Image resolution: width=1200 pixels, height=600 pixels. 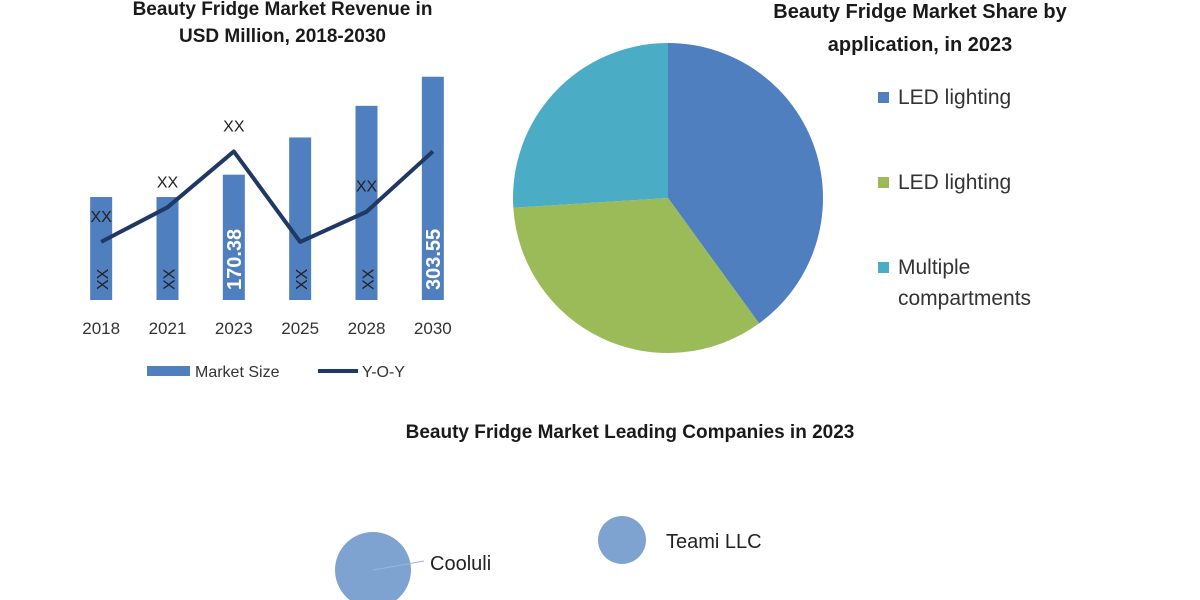 What do you see at coordinates (367, 328) in the screenshot?
I see `x-tick-label: 2028` at bounding box center [367, 328].